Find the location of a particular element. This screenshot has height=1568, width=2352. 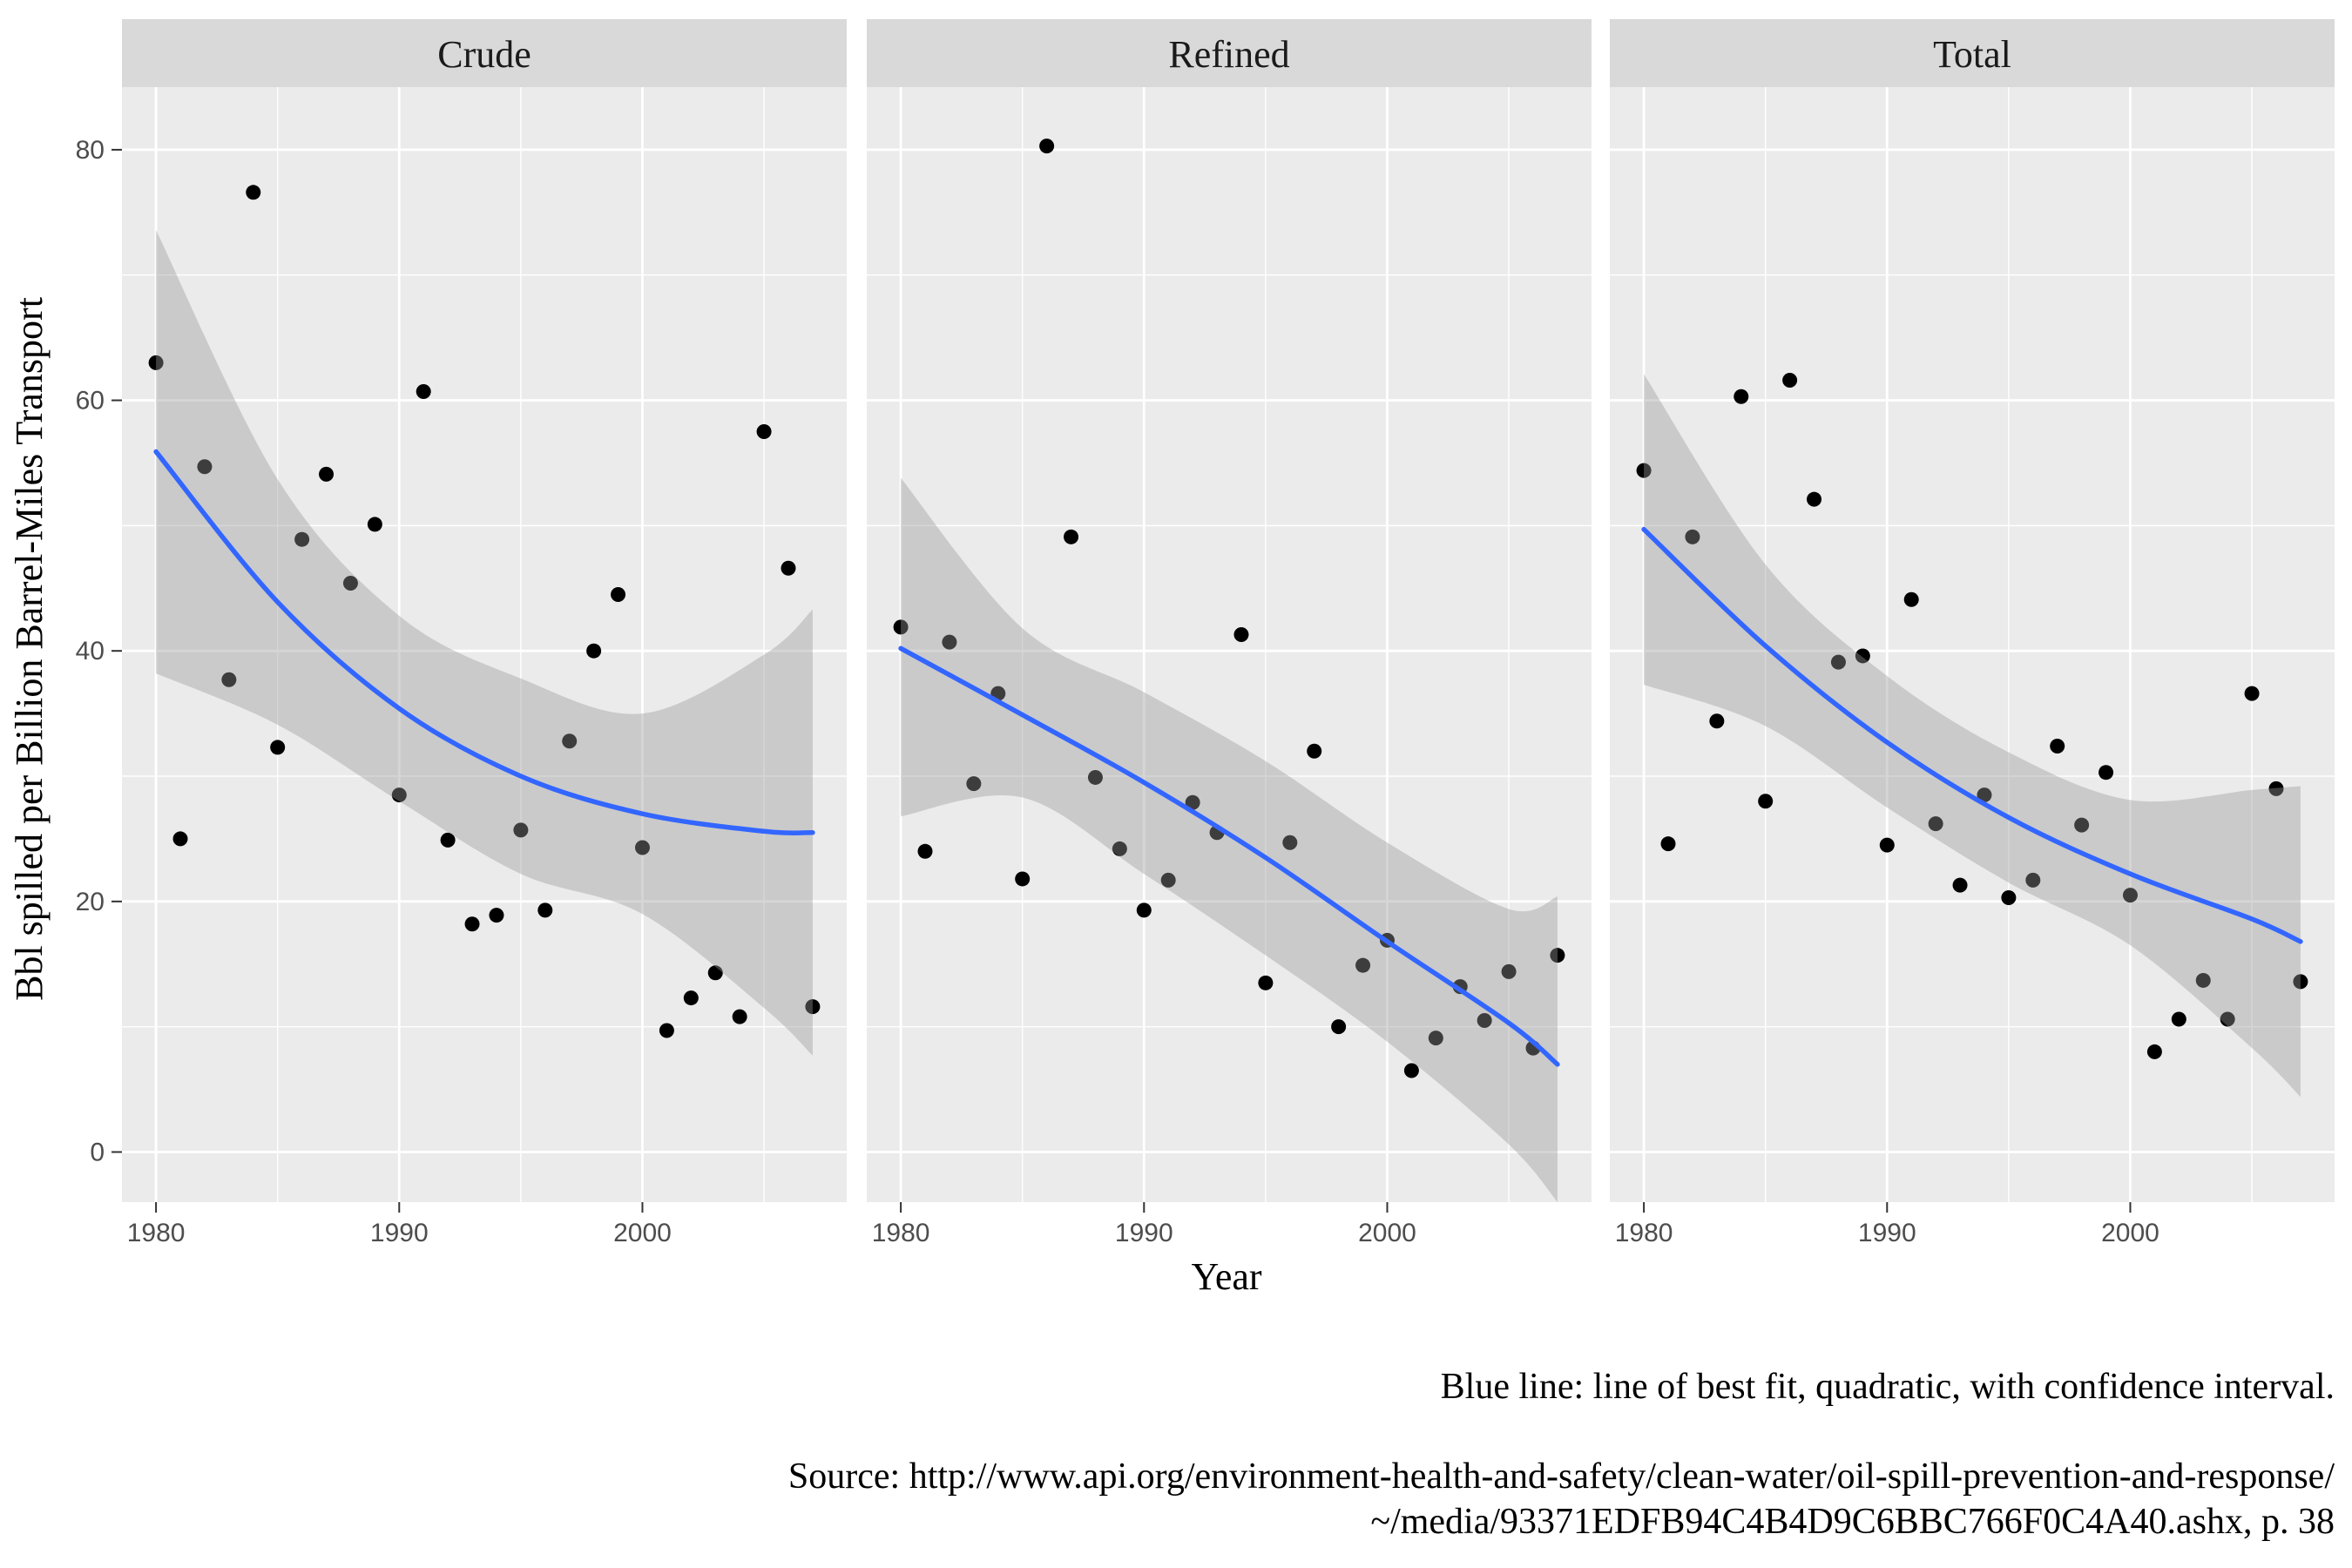

facet-strip is located at coordinates (1230, 53).